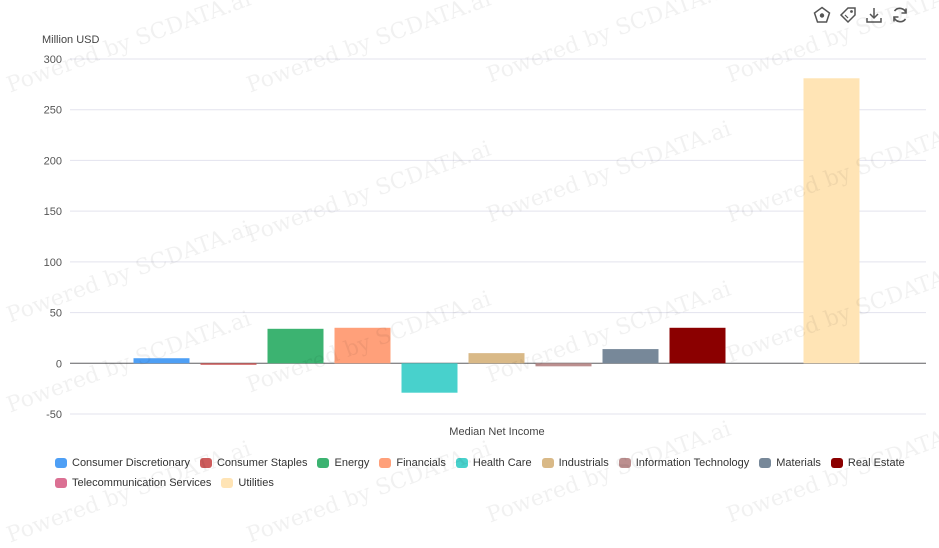  Describe the element at coordinates (295, 346) in the screenshot. I see `bar-energy` at that location.